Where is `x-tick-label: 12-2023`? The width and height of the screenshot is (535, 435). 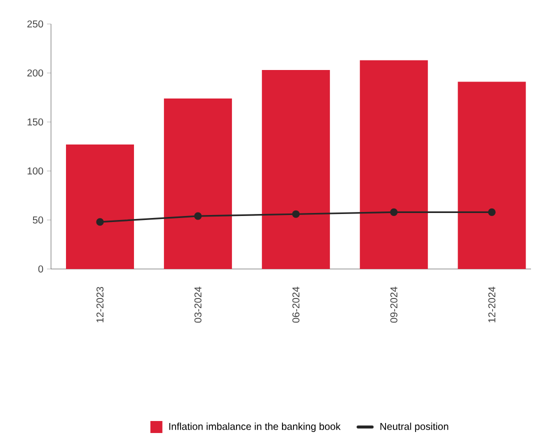
x-tick-label: 12-2023 is located at coordinates (100, 304).